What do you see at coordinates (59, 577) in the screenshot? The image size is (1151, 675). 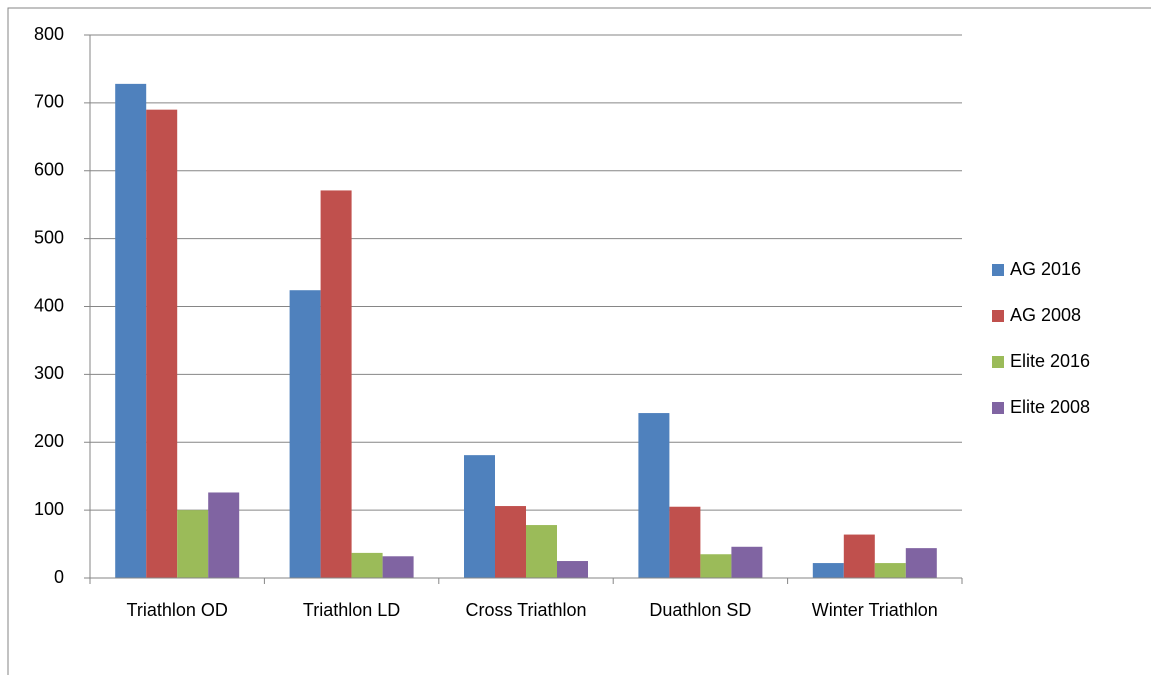 I see `y-tick-label: 0` at bounding box center [59, 577].